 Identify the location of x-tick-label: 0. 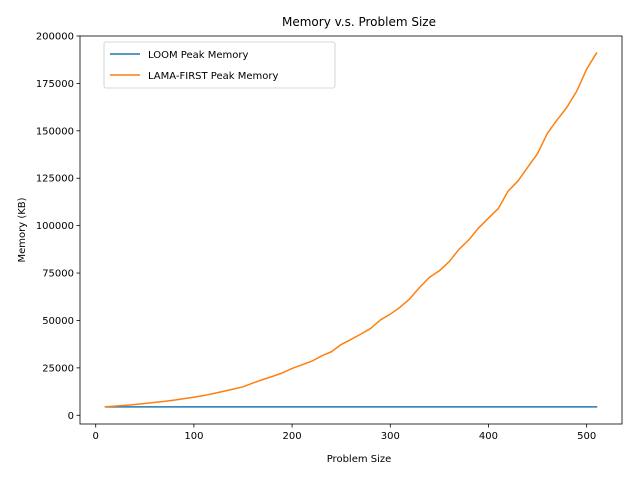
(96, 436).